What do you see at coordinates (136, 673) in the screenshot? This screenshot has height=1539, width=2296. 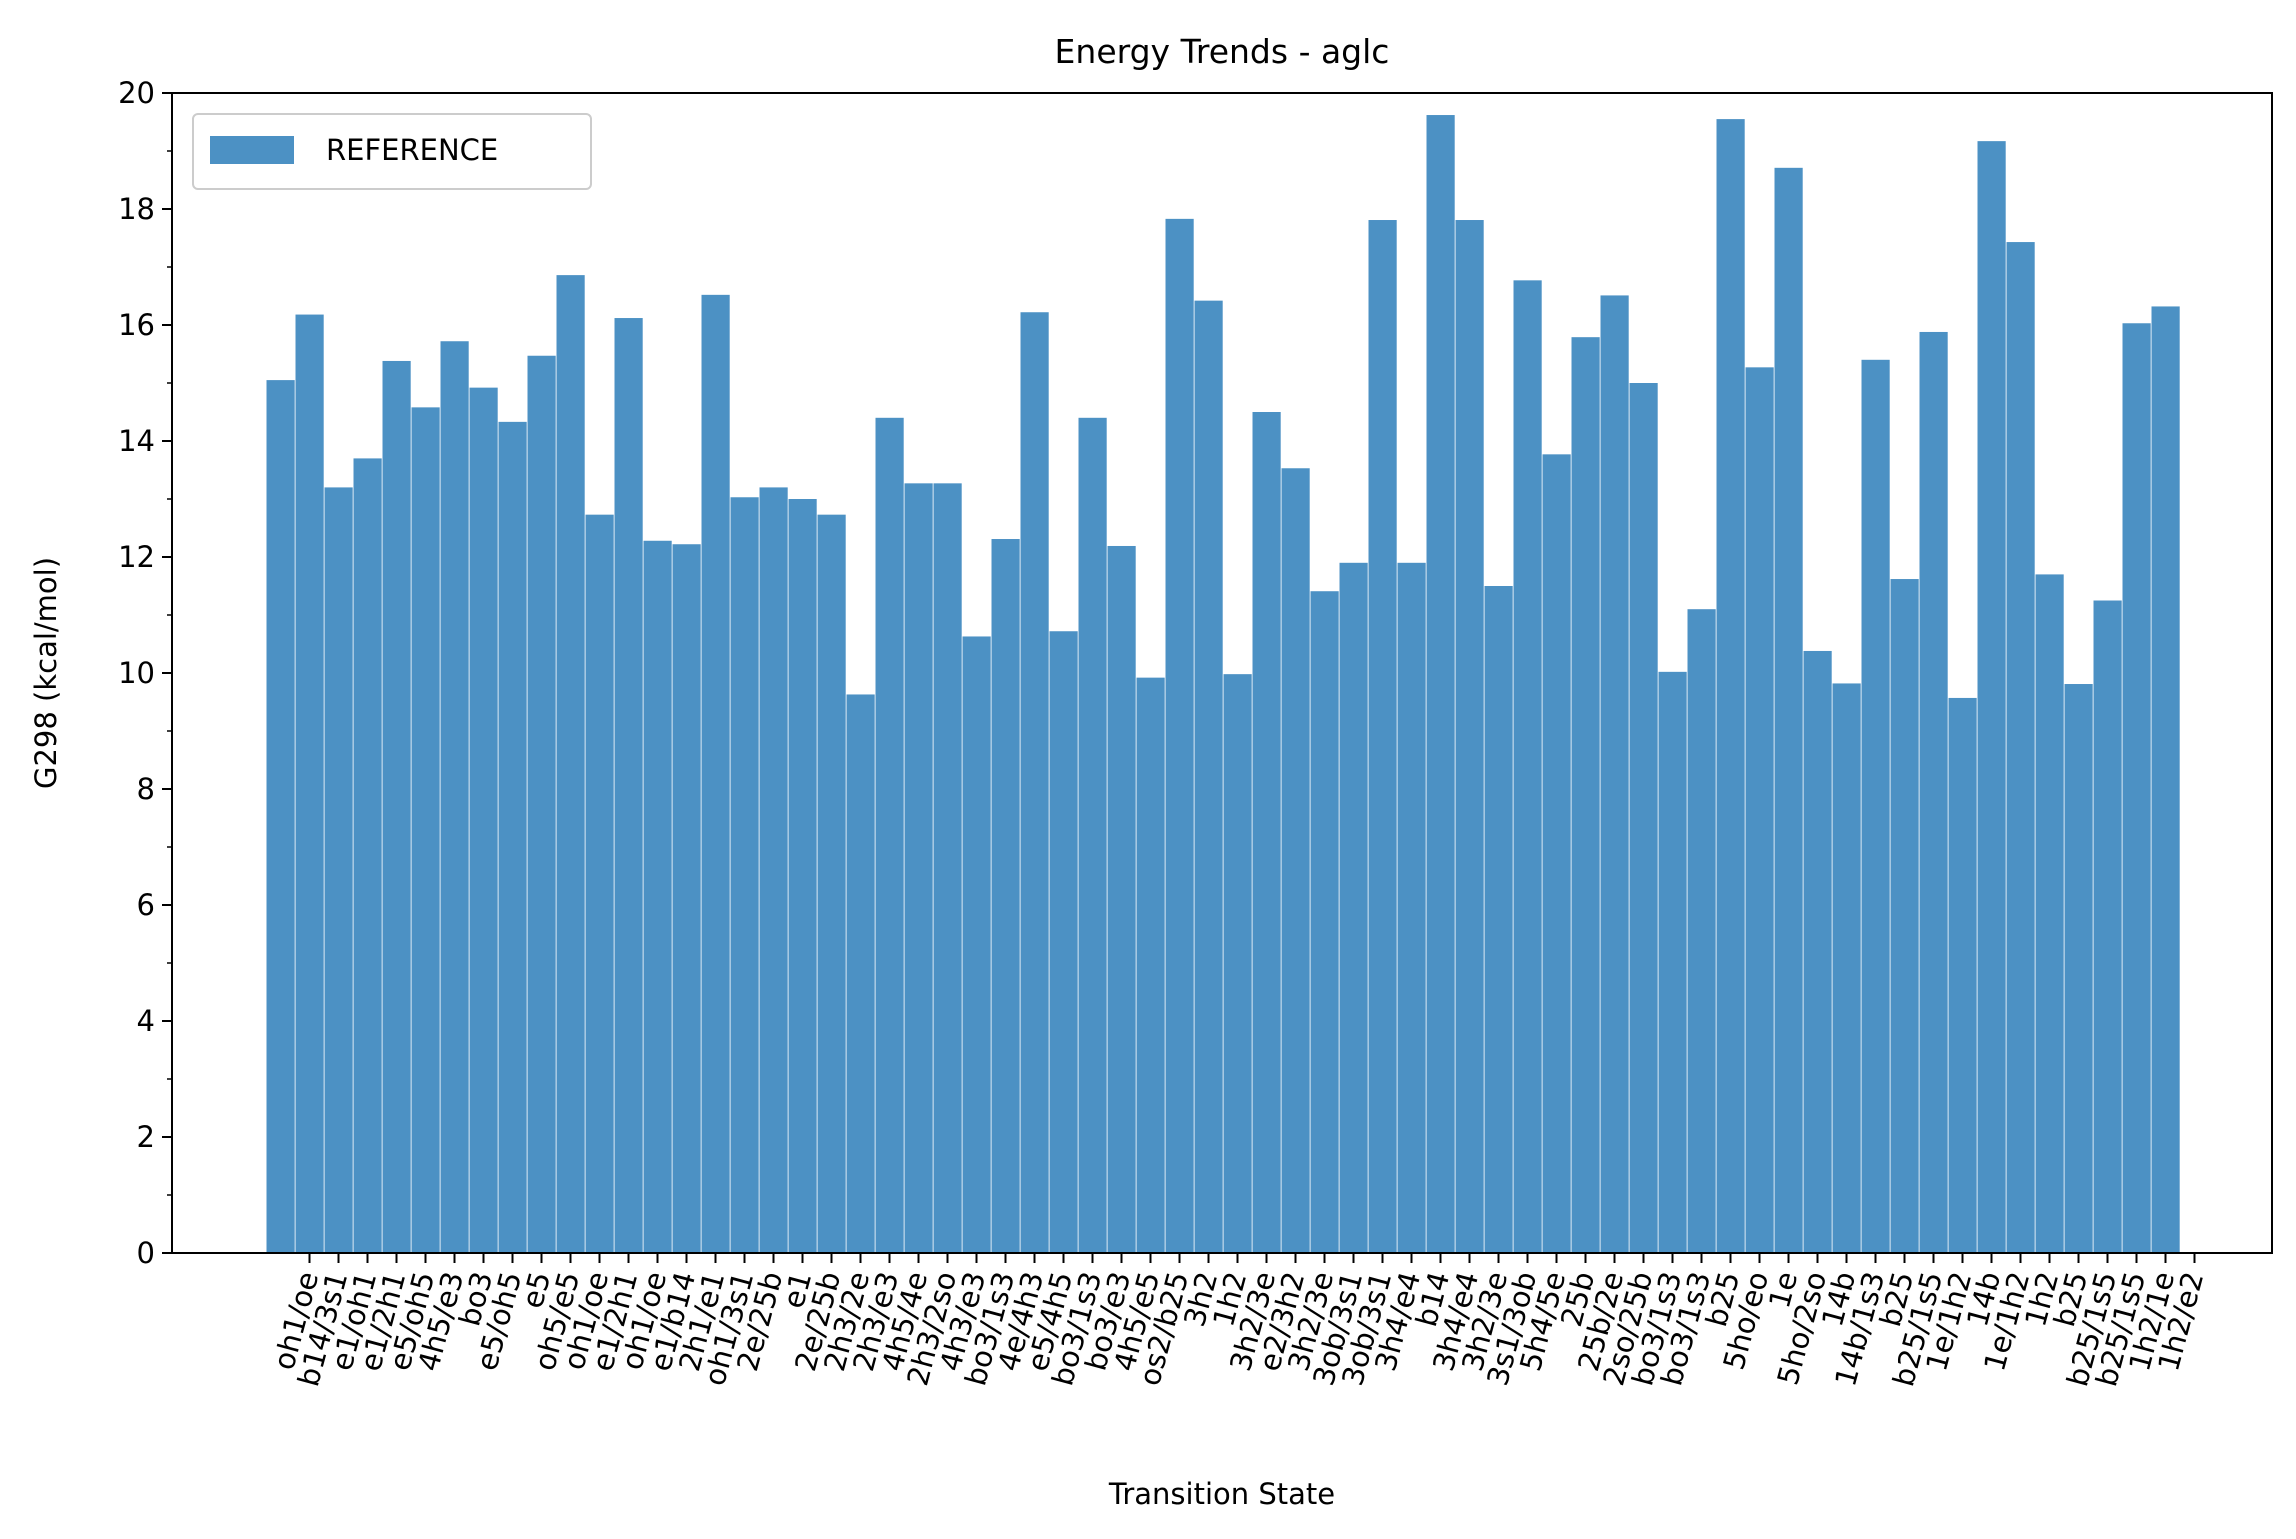 I see `y-tick-label: 10` at bounding box center [136, 673].